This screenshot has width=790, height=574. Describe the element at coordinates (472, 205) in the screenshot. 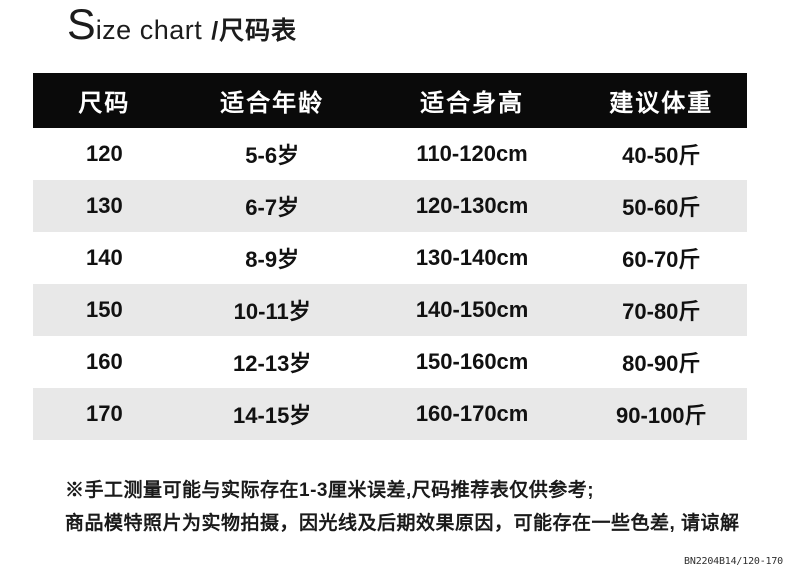

I see `cell-height: 120-130cm` at that location.